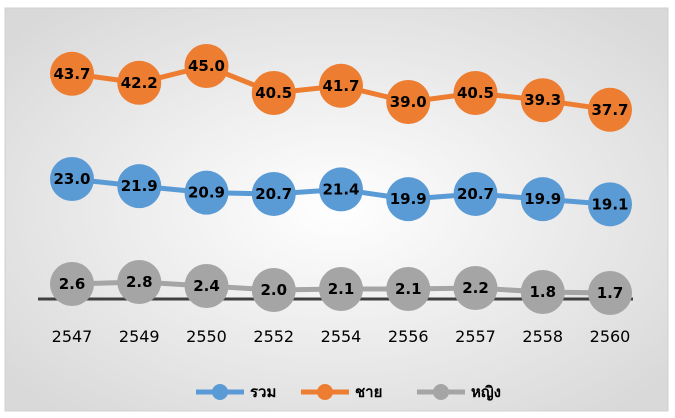 Image resolution: width=675 pixels, height=418 pixels. What do you see at coordinates (273, 336) in the screenshot?
I see `x-tick-label: 2552` at bounding box center [273, 336].